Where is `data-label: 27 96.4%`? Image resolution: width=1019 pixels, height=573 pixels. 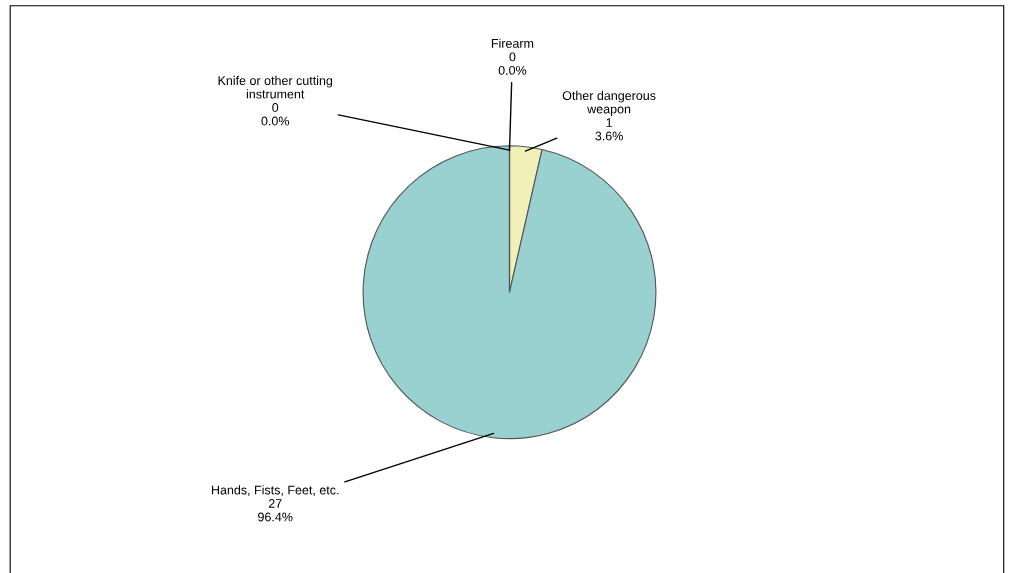
data-label: 27 96.4% is located at coordinates (275, 510).